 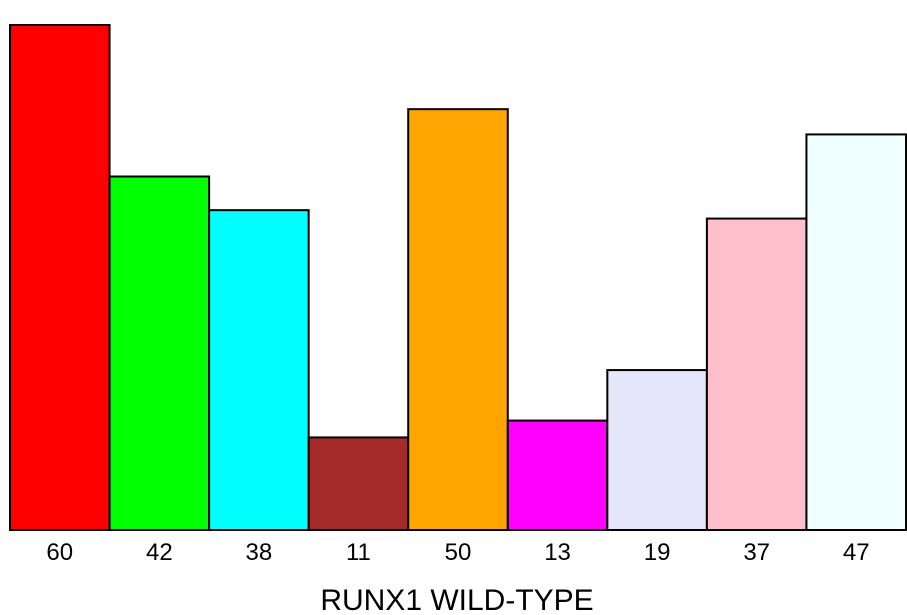 I want to click on x-tick-label: 60, so click(x=59, y=552).